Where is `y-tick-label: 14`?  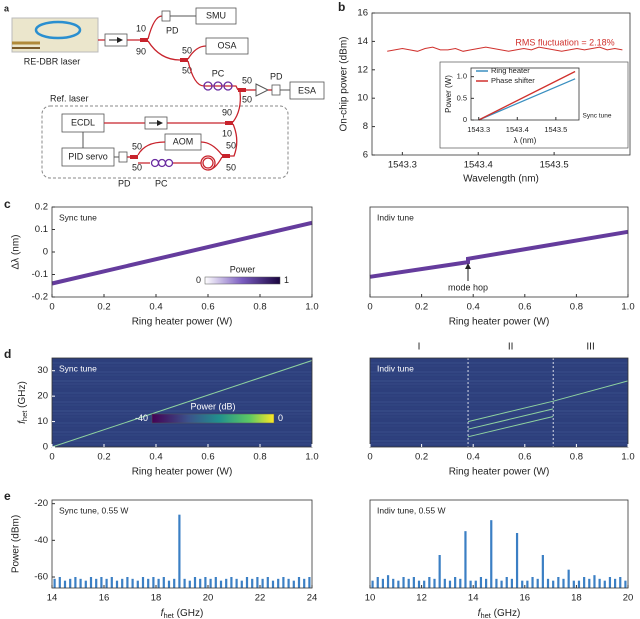
y-tick-label: 14 is located at coordinates (362, 41).